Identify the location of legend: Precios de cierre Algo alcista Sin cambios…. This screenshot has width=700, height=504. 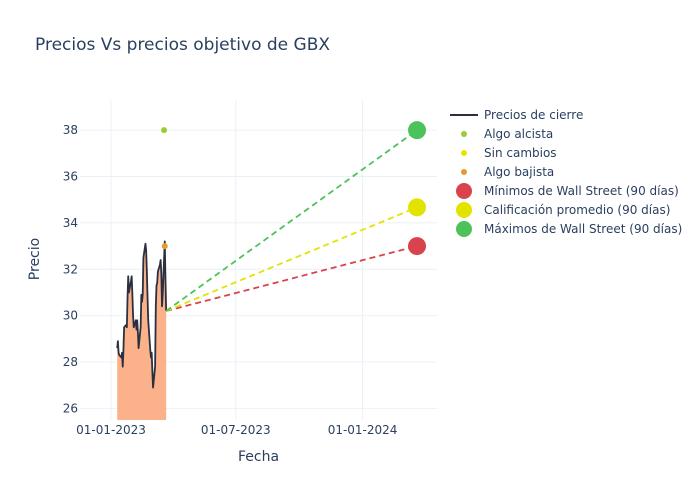
(566, 172).